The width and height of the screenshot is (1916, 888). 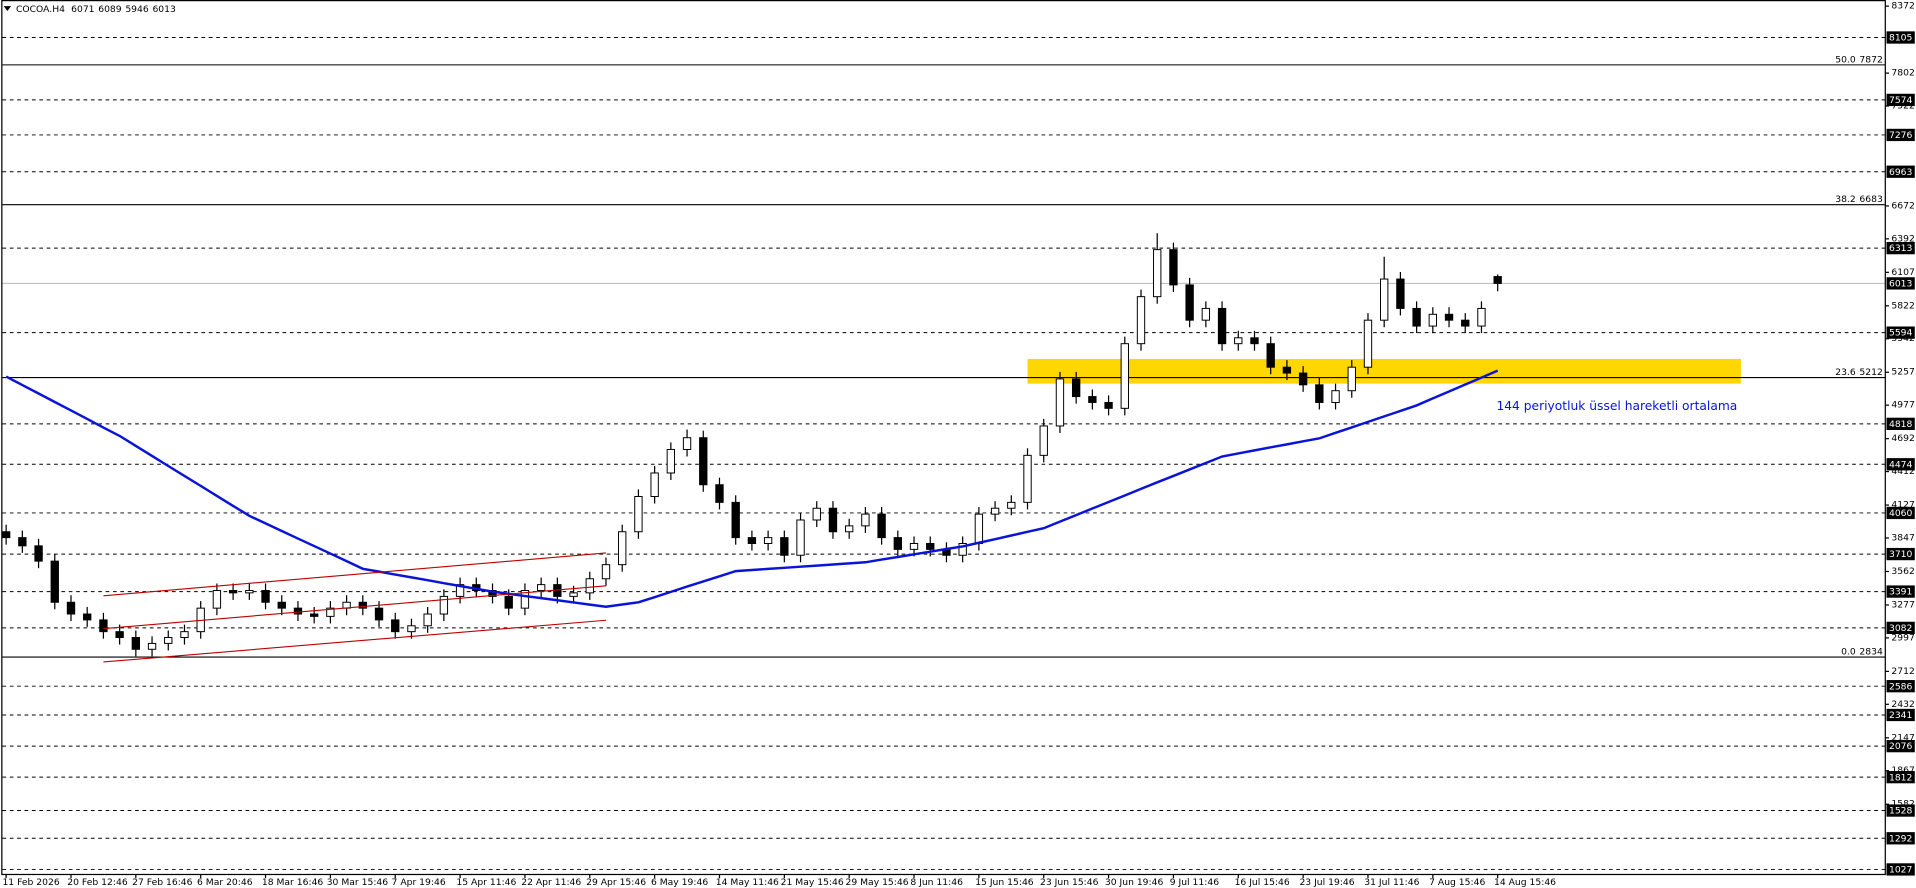 I want to click on level-label: 4818, so click(x=1901, y=424).